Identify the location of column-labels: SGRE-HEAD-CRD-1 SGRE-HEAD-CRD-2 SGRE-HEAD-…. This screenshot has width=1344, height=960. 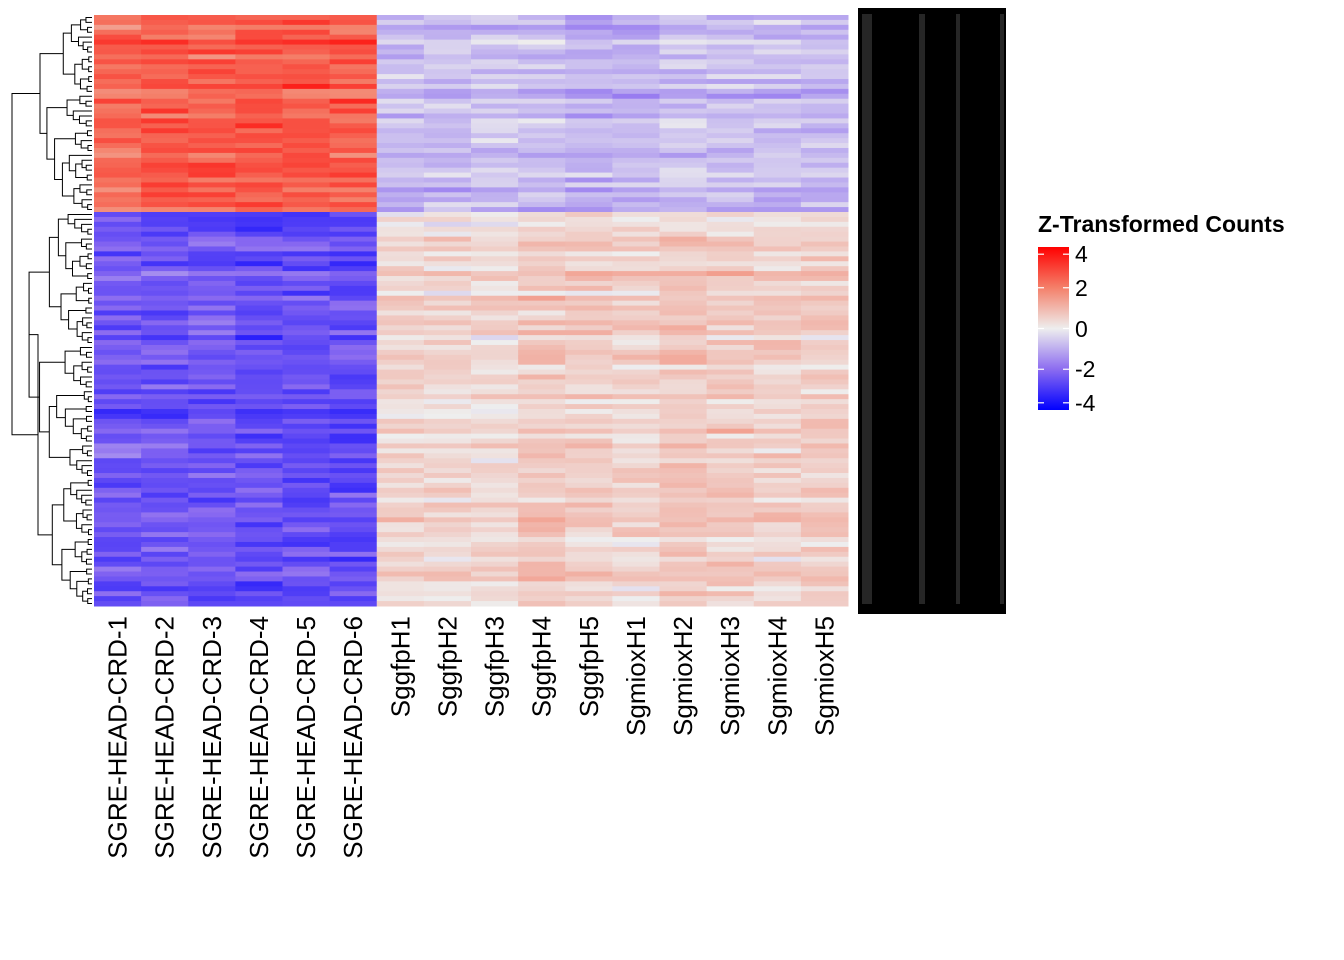
(471, 737).